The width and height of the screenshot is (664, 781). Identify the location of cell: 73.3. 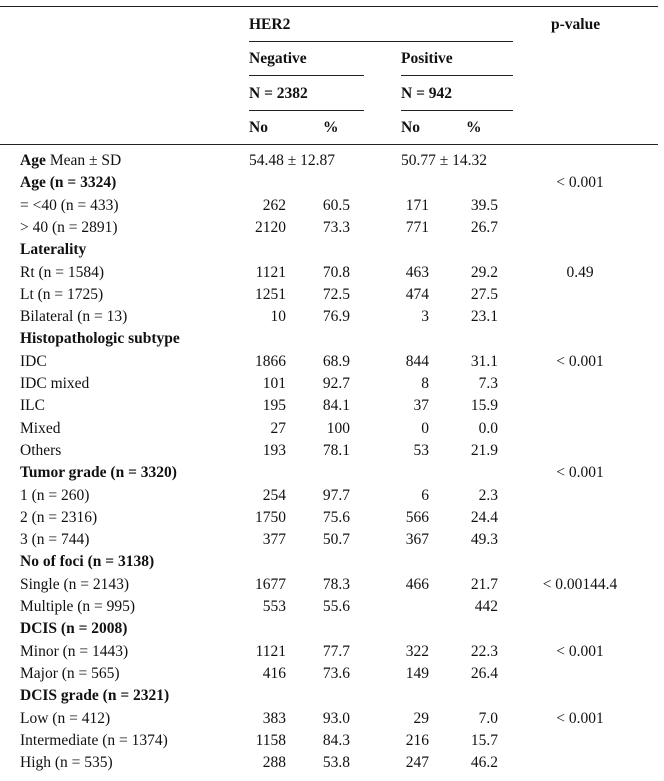
(336, 227).